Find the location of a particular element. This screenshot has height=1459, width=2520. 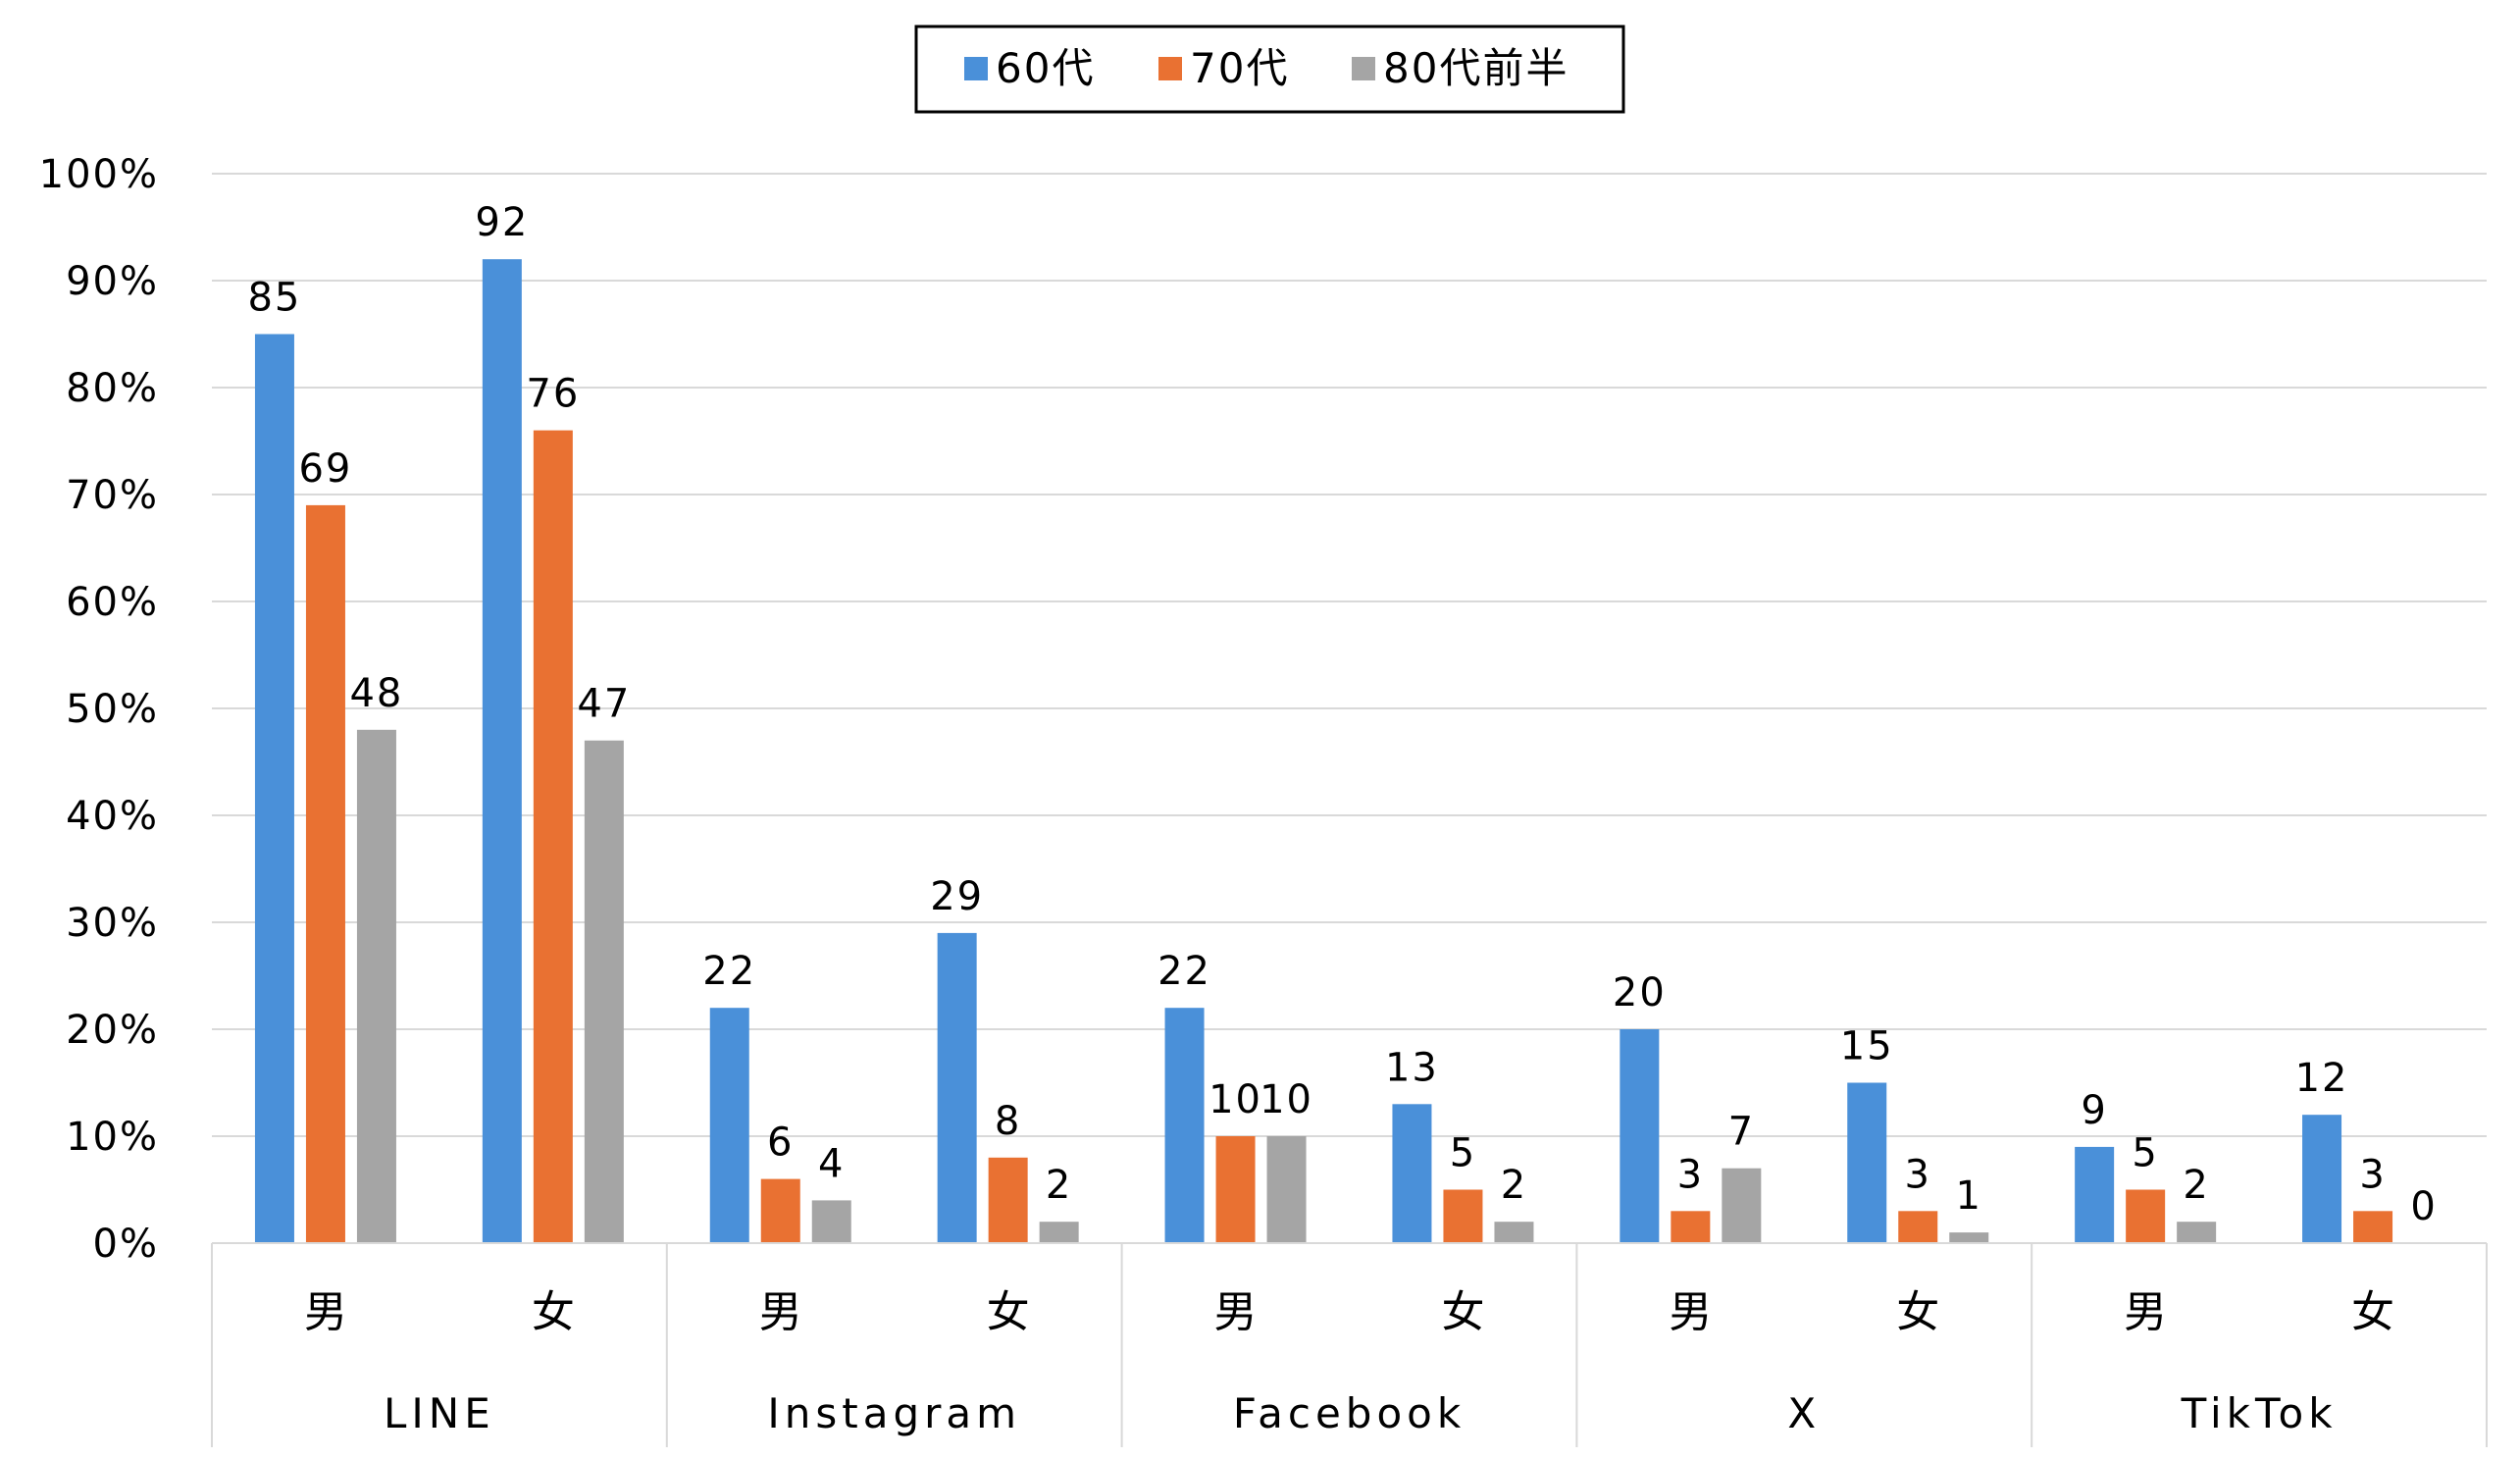

legend-label: 80代前半 is located at coordinates (1476, 68).